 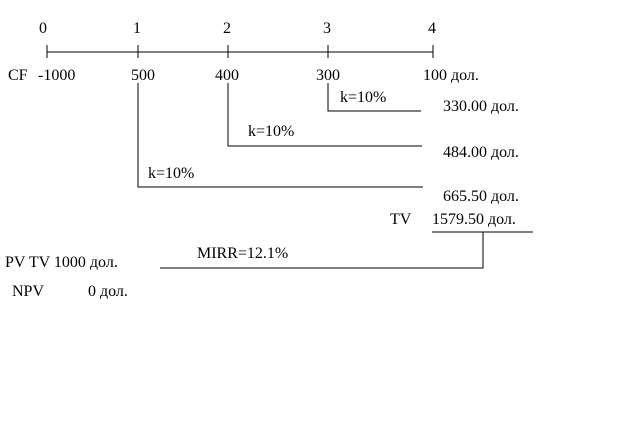 I want to click on cash-flow: 500, so click(x=143, y=75).